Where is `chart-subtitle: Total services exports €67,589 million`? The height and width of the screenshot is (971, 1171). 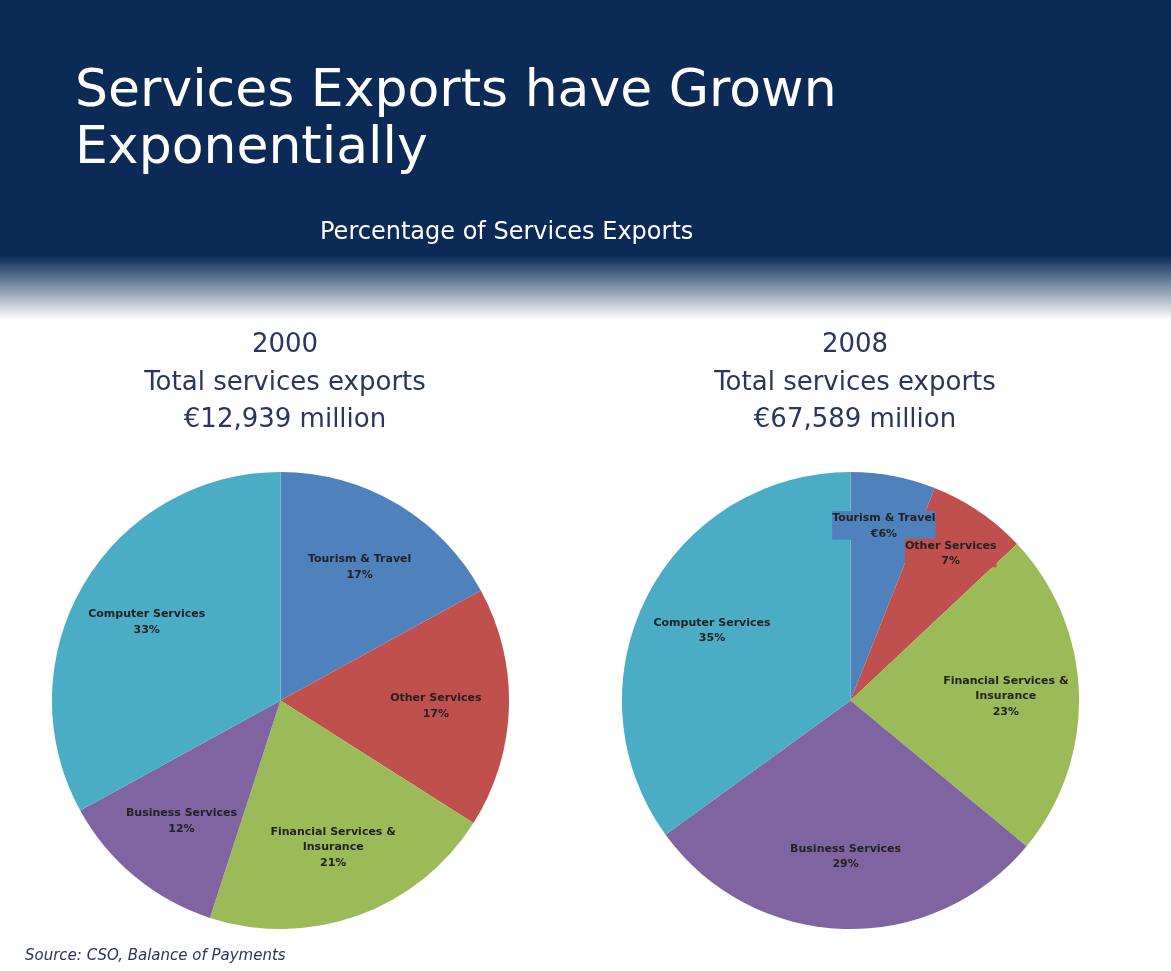
chart-subtitle: Total services exports €67,589 million is located at coordinates (855, 400).